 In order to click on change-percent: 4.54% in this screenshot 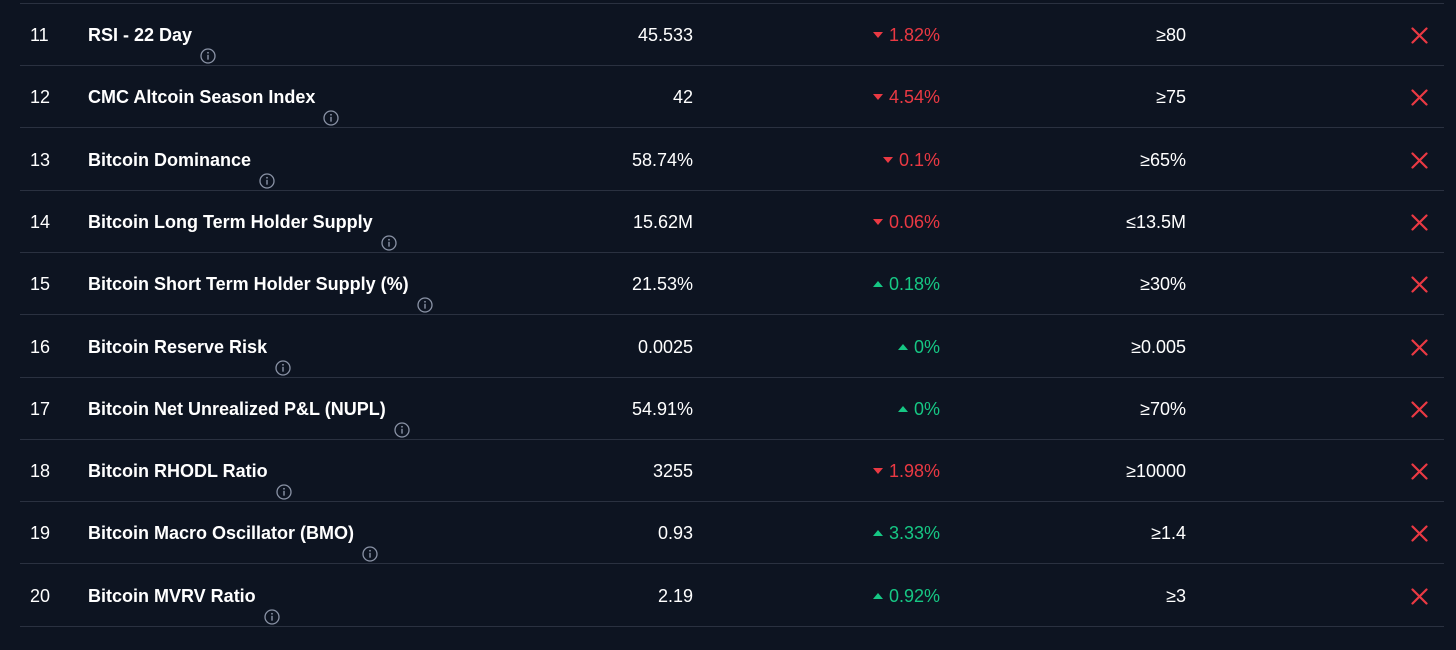, I will do `click(906, 97)`.